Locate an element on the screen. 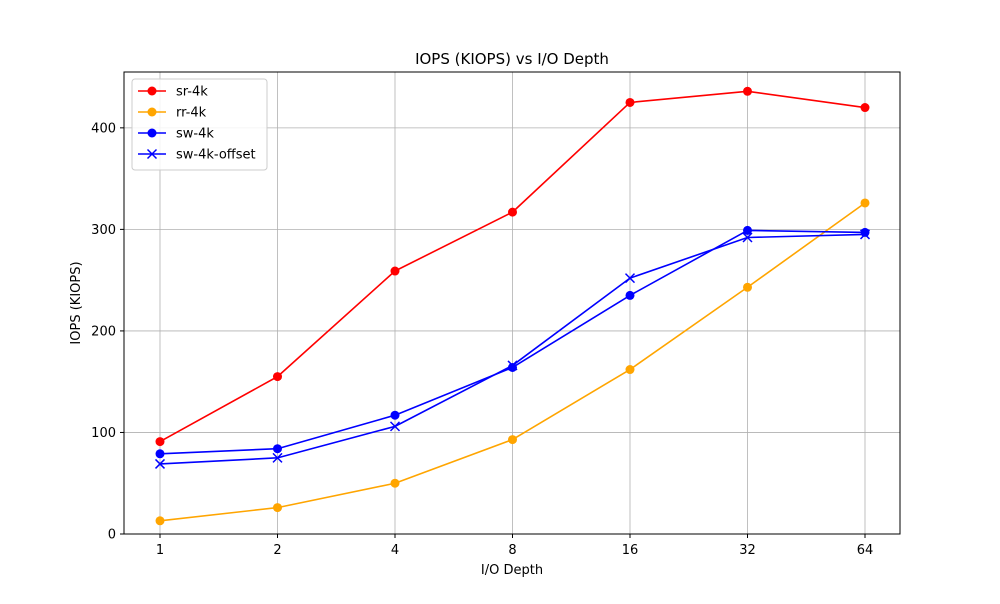 Image resolution: width=1000 pixels, height=604 pixels. y-tick-label: 300 is located at coordinates (103, 230).